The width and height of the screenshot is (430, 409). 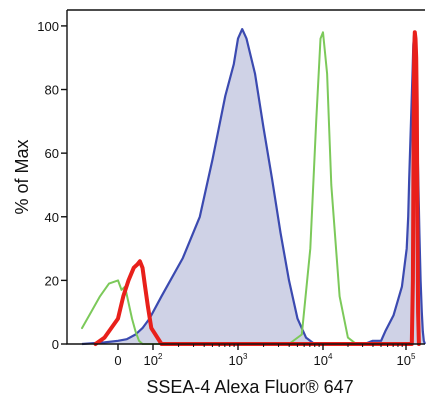 What do you see at coordinates (52, 280) in the screenshot?
I see `y-tick-label: 20` at bounding box center [52, 280].